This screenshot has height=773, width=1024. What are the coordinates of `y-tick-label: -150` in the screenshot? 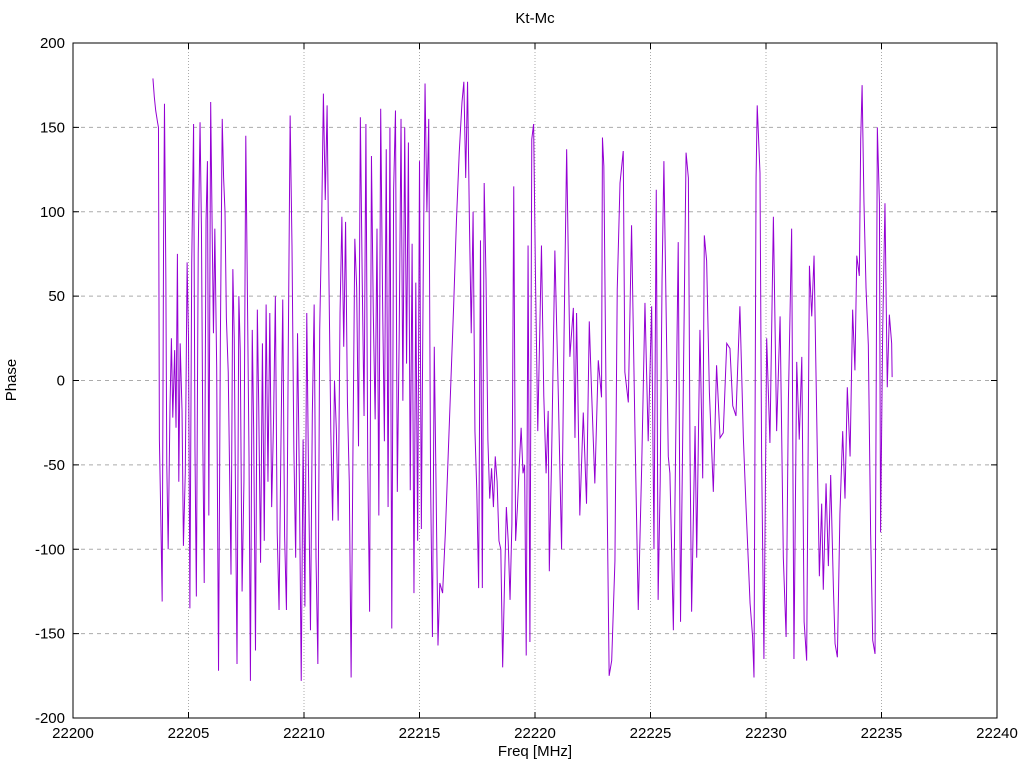 It's located at (50, 634).